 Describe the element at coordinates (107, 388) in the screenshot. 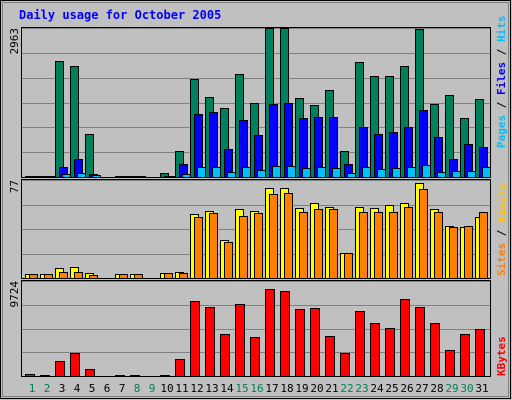

I see `x-tick-label: 6` at that location.